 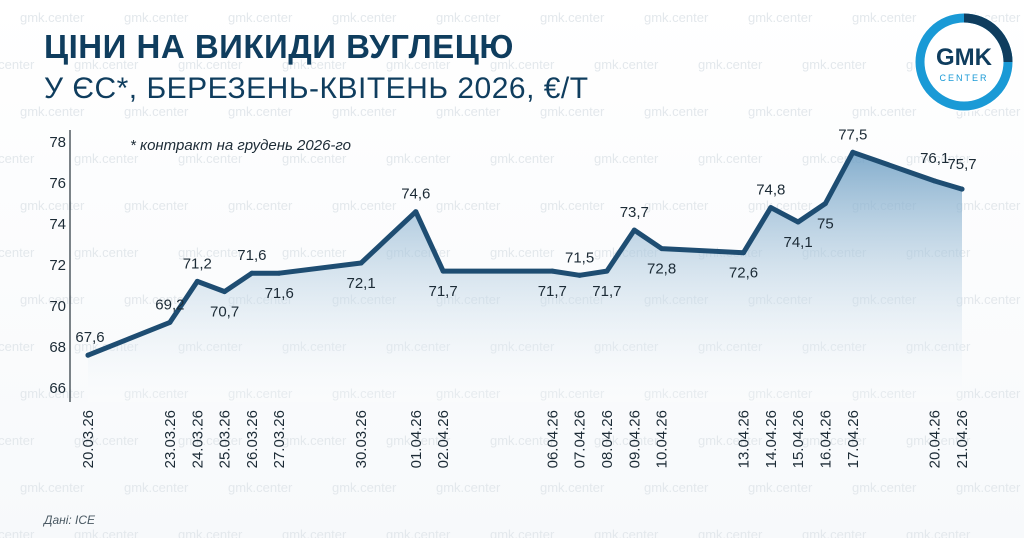 I want to click on data-label: 72,1, so click(x=360, y=283).